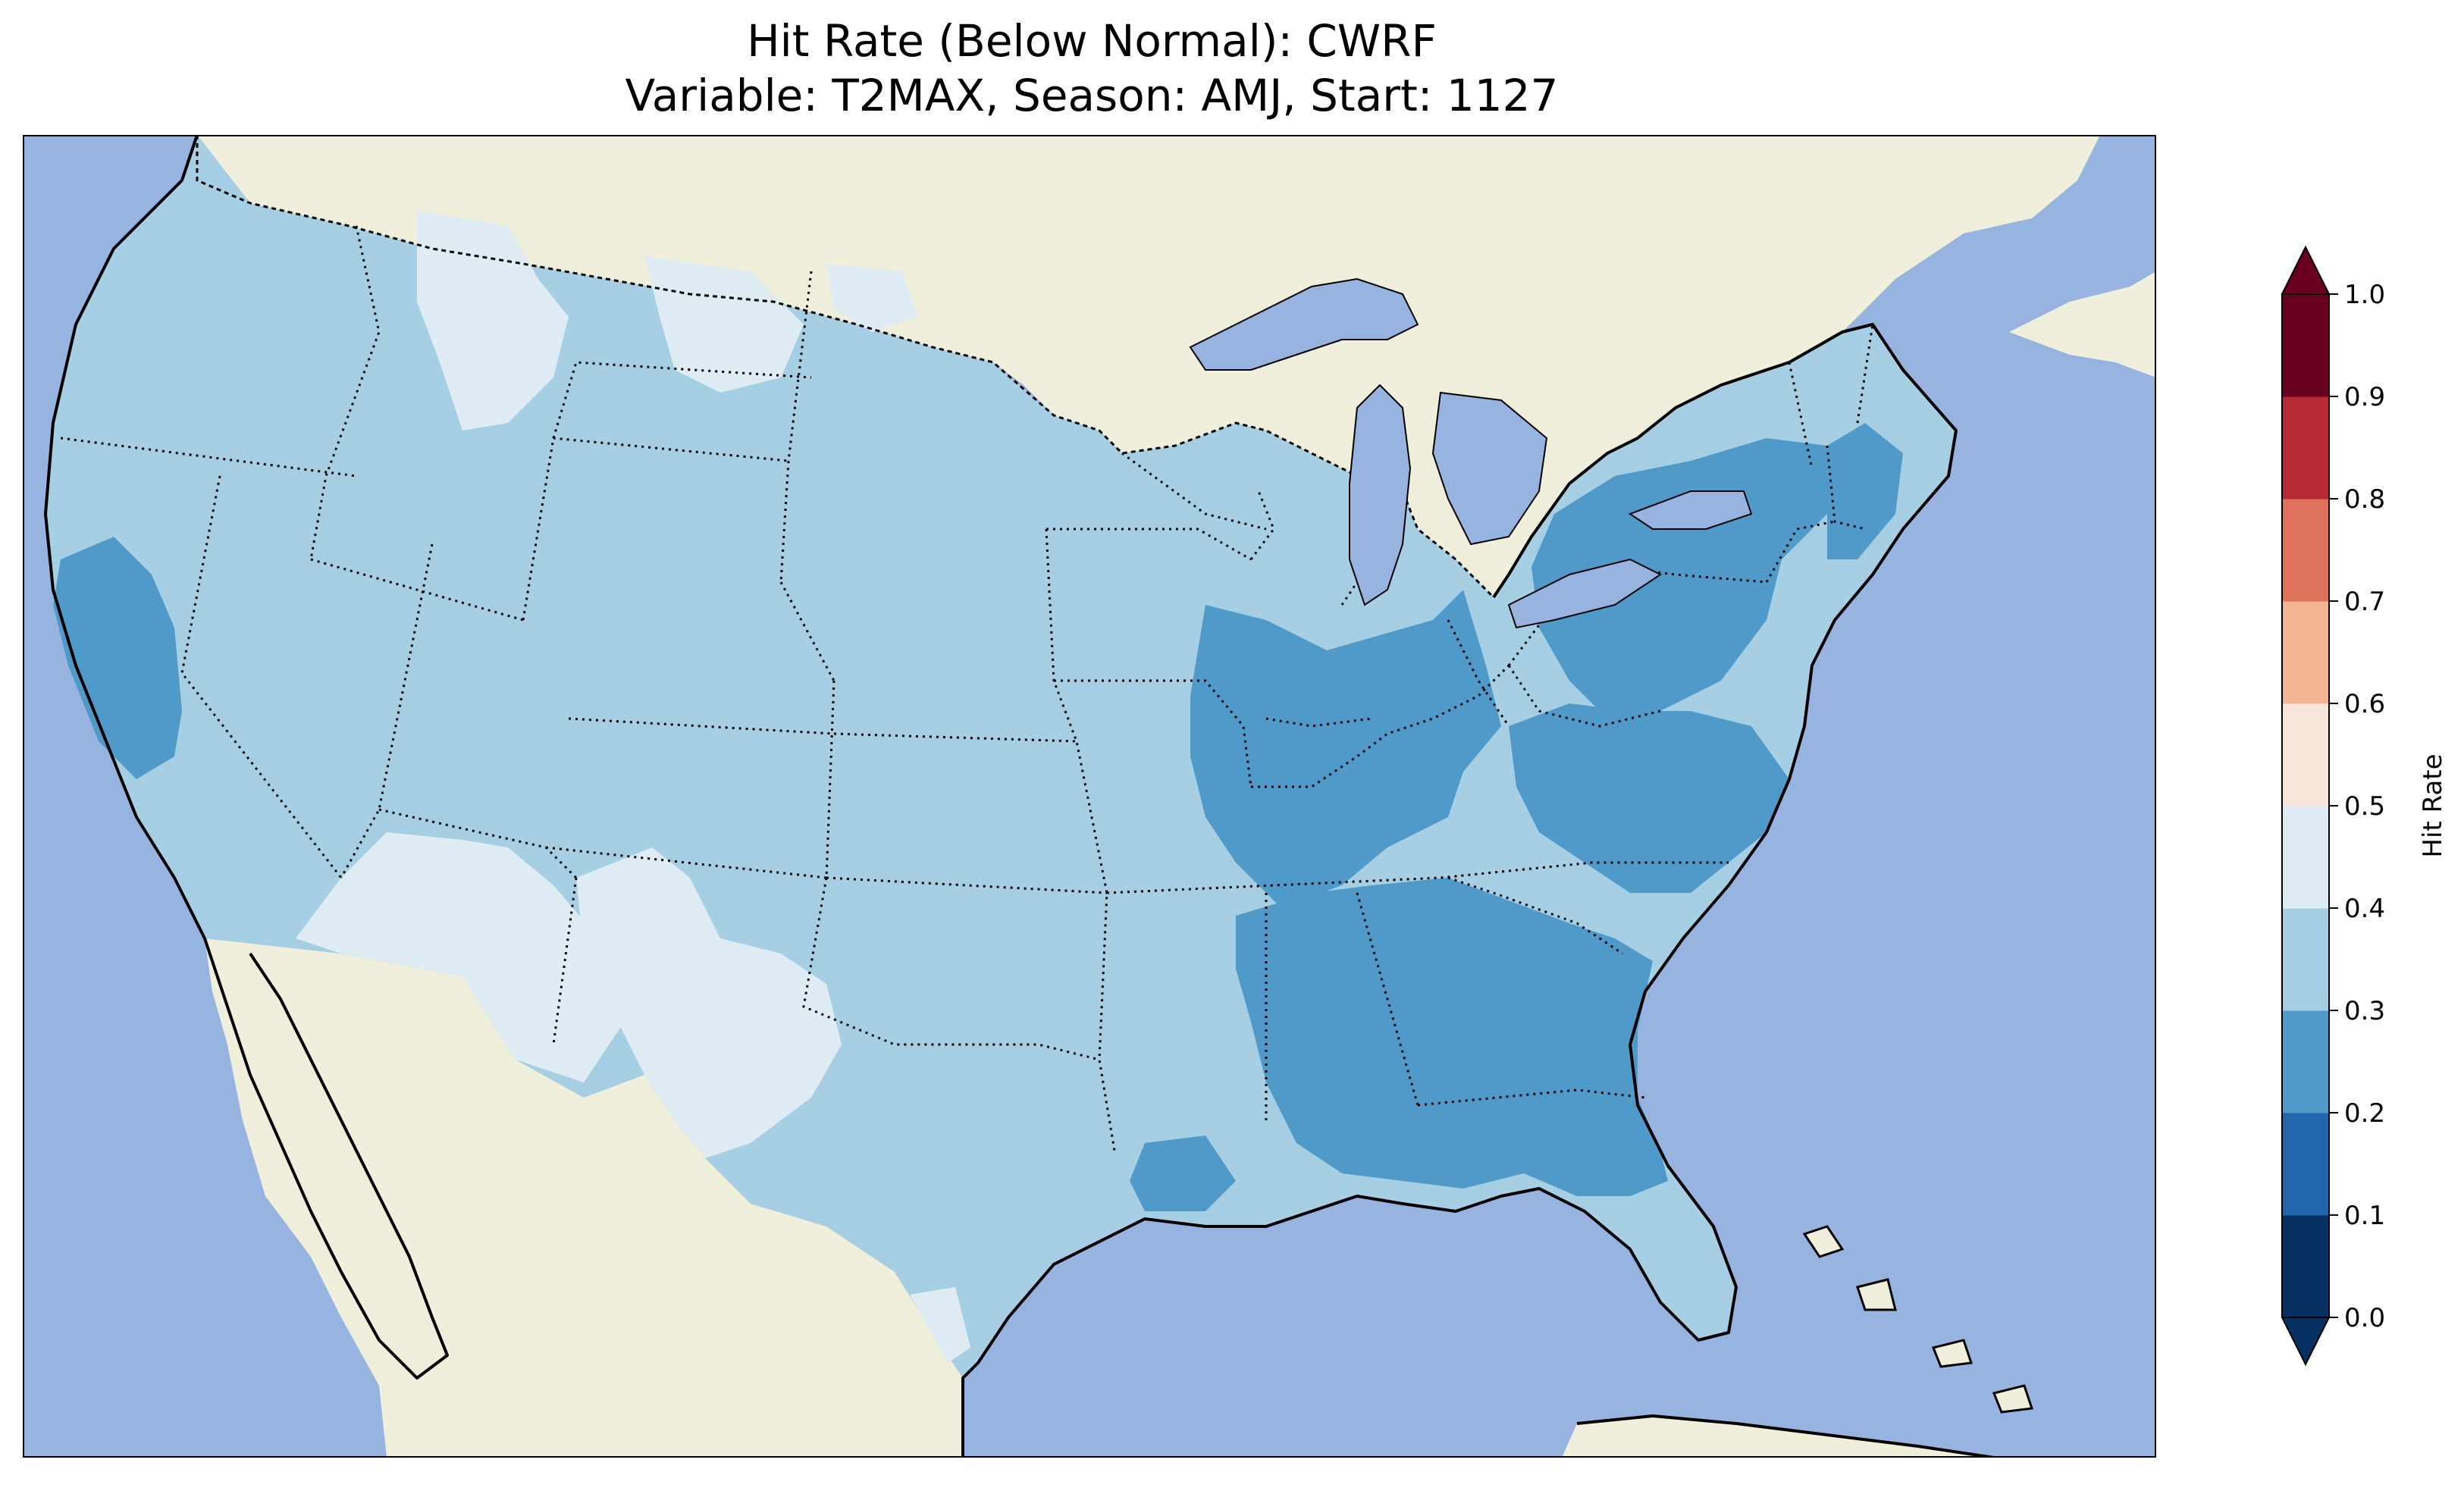 The width and height of the screenshot is (2464, 1494). Describe the element at coordinates (1452, 1037) in the screenshot. I see `field-southeast` at that location.